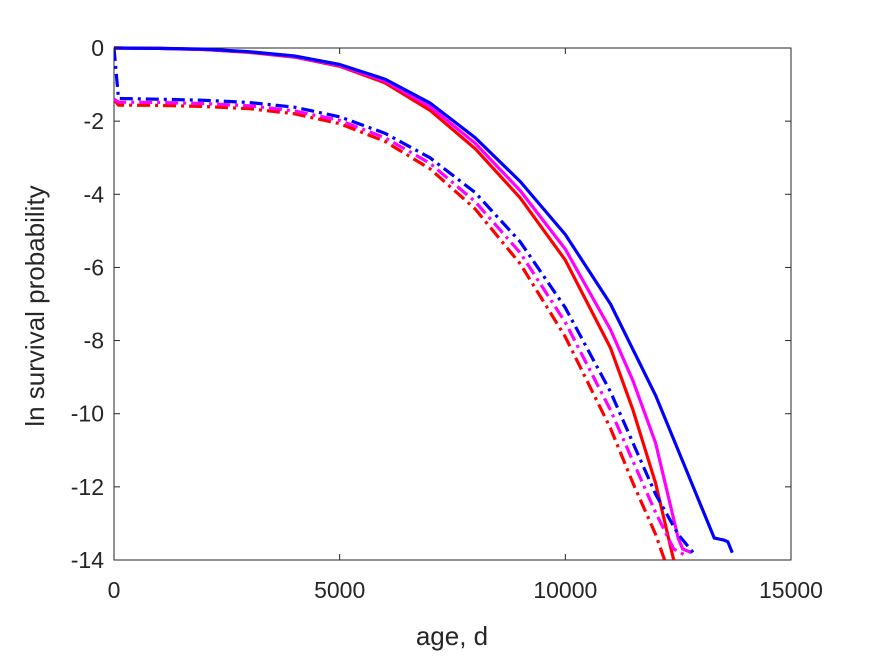 This screenshot has height=656, width=875. Describe the element at coordinates (791, 590) in the screenshot. I see `x-tick-label: 15000` at that location.